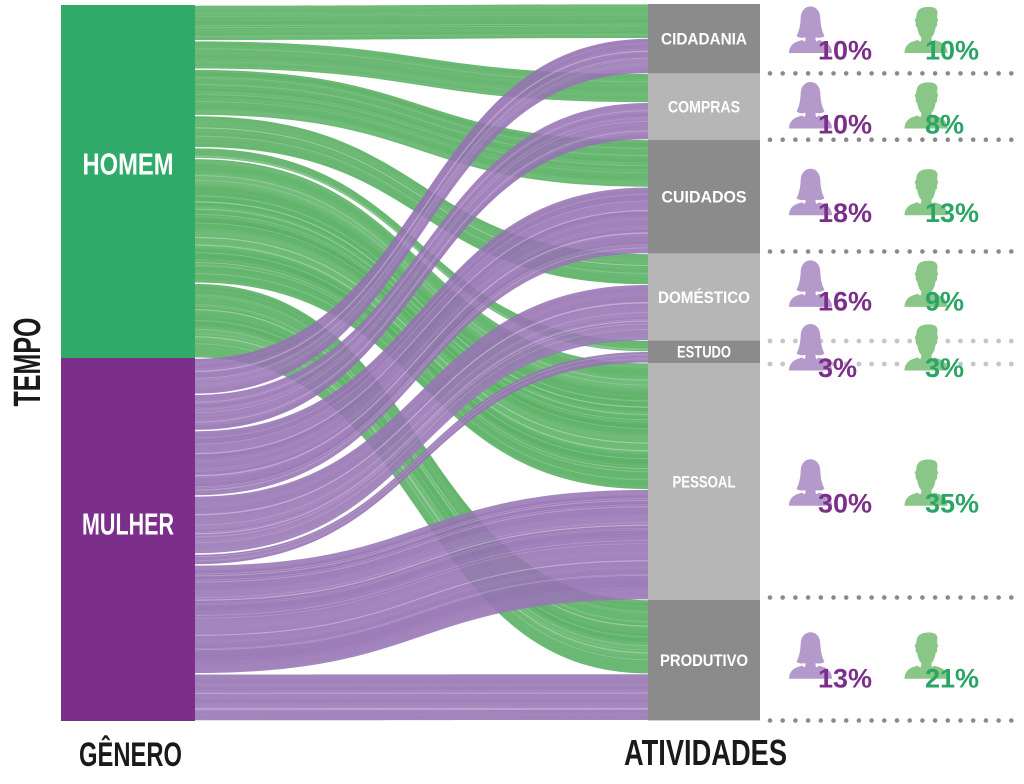 Image resolution: width=1024 pixels, height=784 pixels. I want to click on svg-text: CIDADANIA, so click(704, 39).